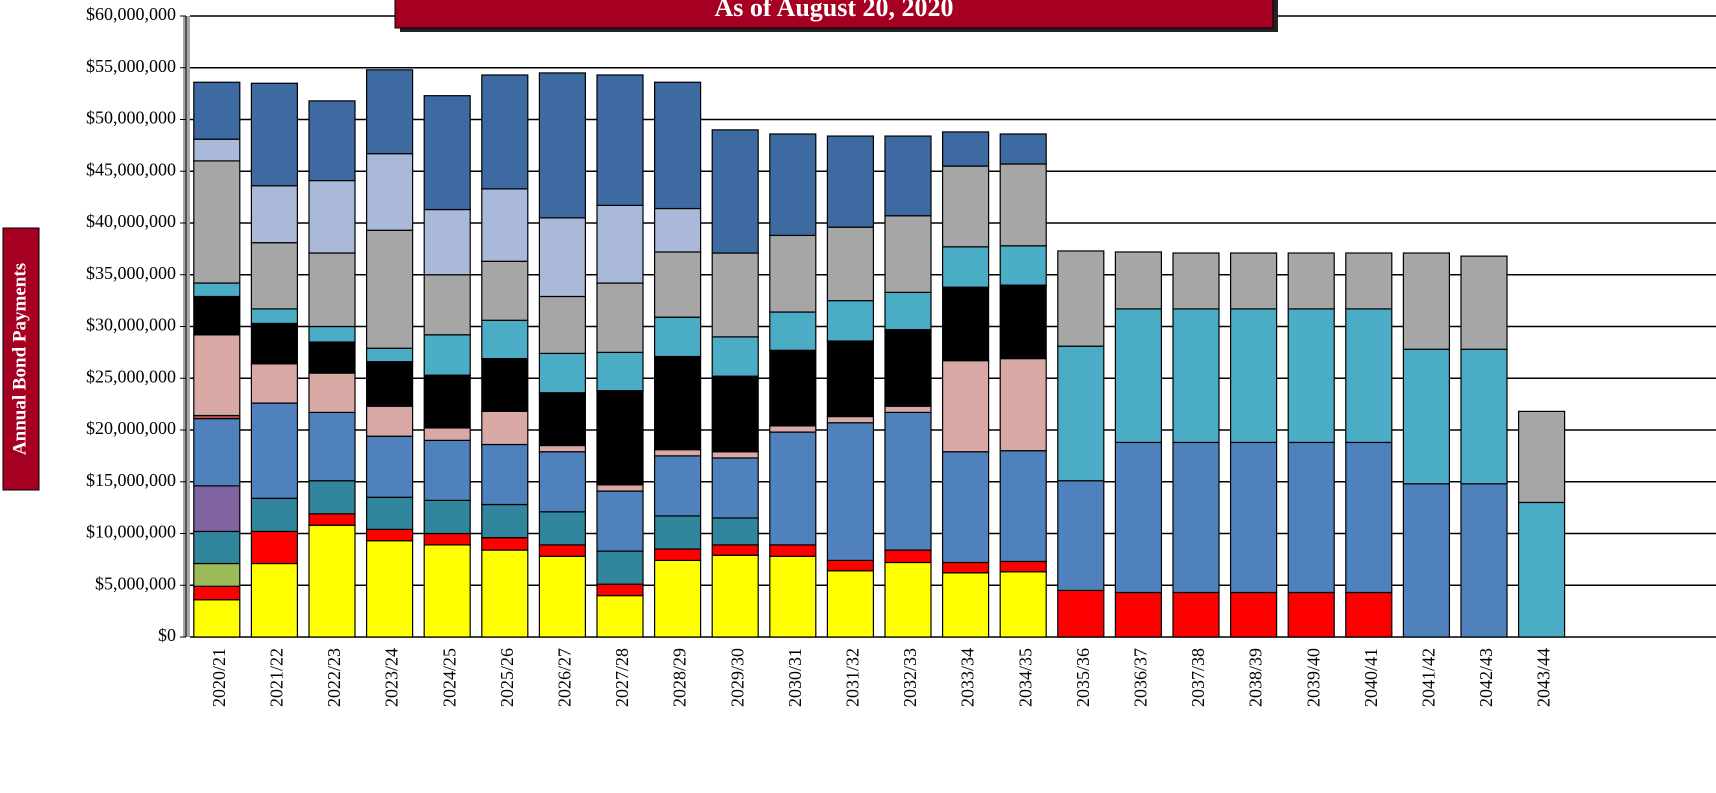 This screenshot has width=1716, height=793. Describe the element at coordinates (131, 428) in the screenshot. I see `y-tick-label: $20,000,000` at that location.